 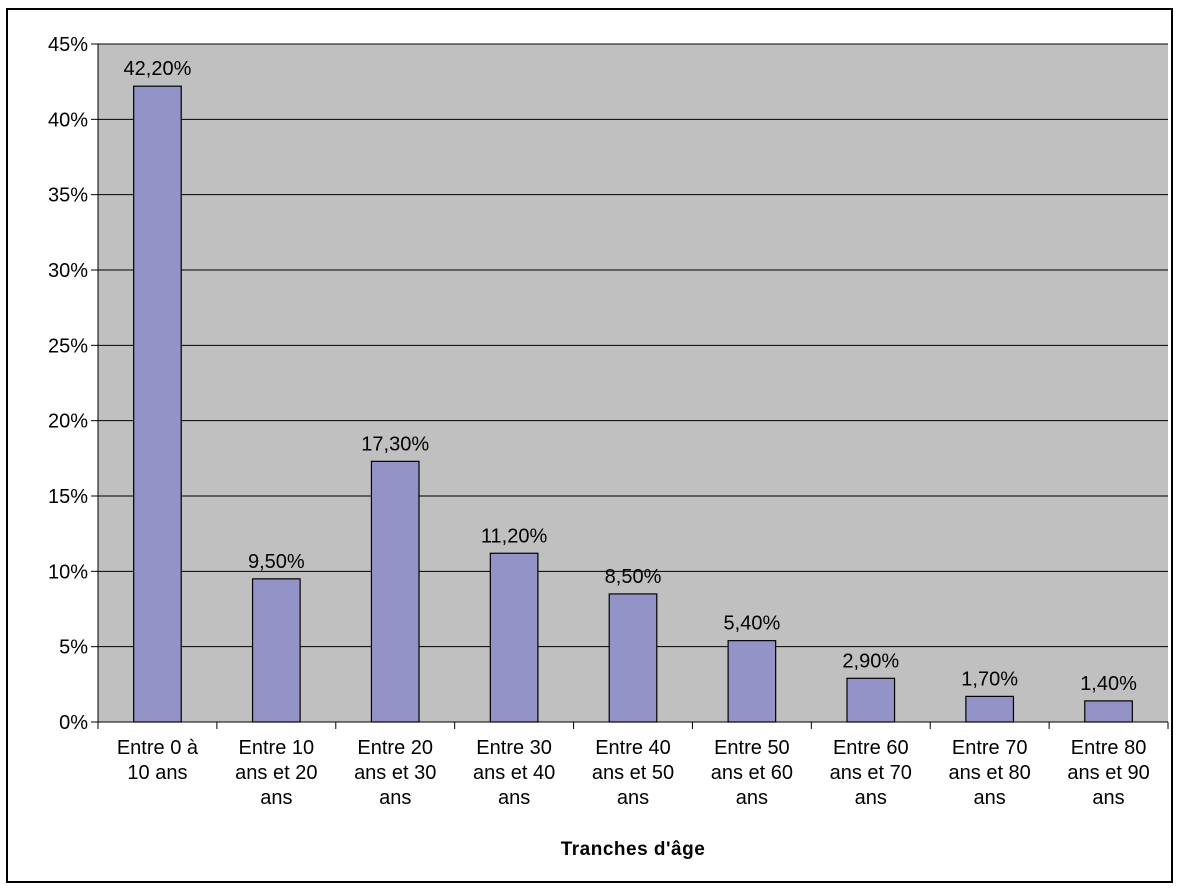 What do you see at coordinates (633, 773) in the screenshot?
I see `x-tick-label: Entre 40 ans et 50 ans` at bounding box center [633, 773].